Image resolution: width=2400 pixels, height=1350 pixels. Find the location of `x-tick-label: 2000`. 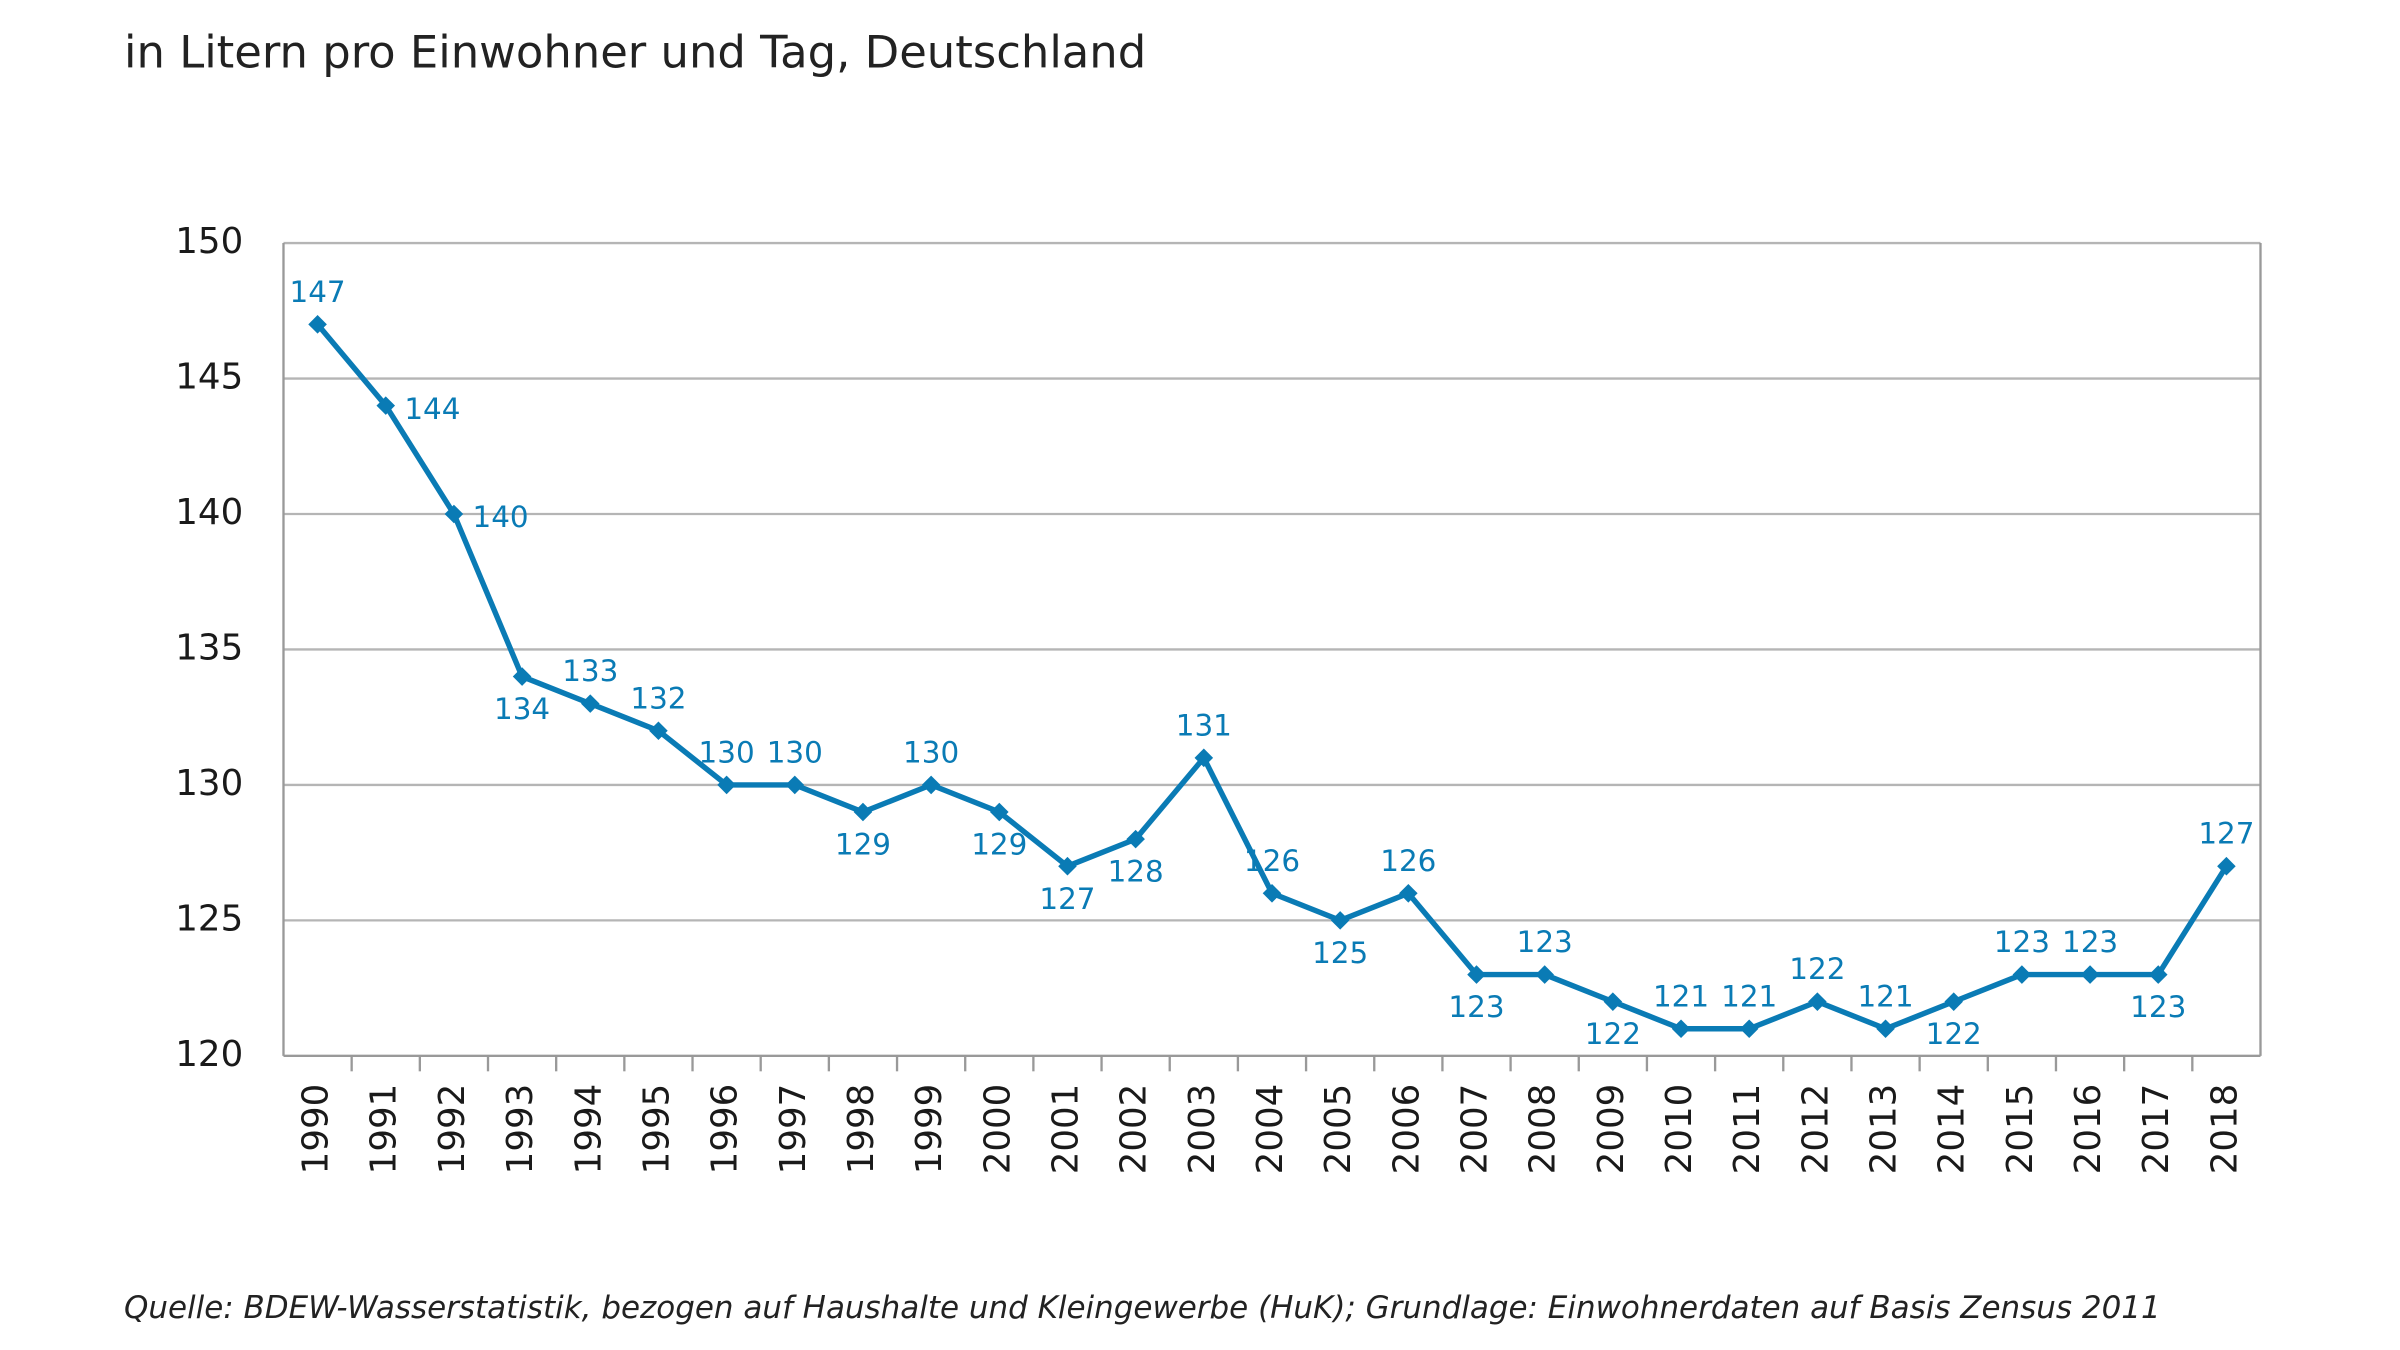

x-tick-label: 2000 is located at coordinates (997, 1129).